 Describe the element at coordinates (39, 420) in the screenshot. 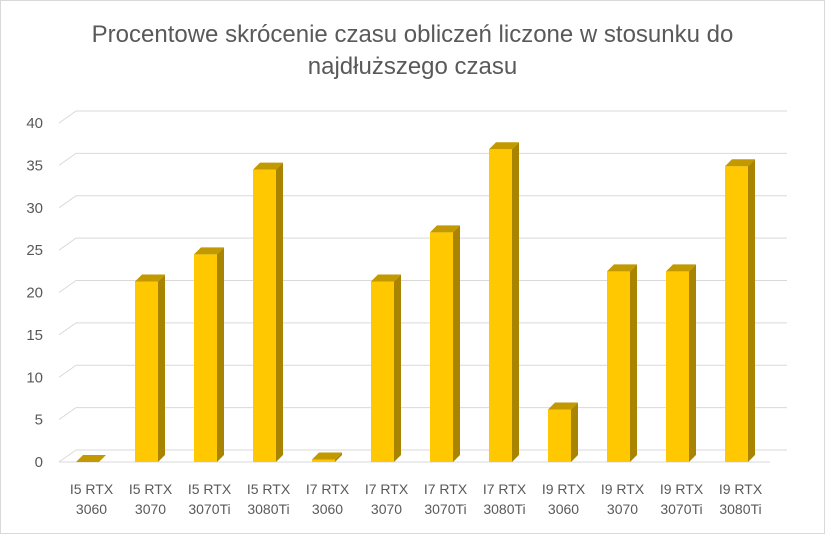

I see `y-tick-label: 5` at that location.